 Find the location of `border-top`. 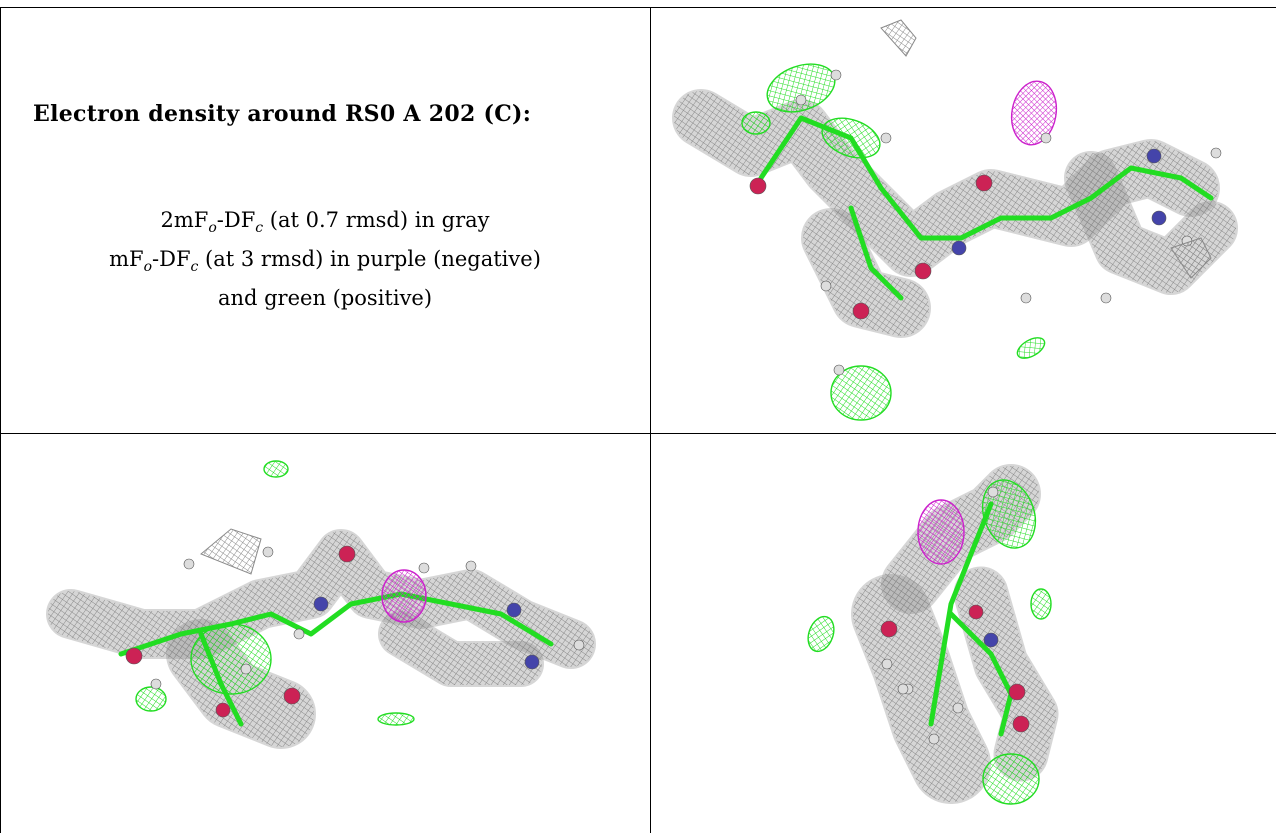

border-top is located at coordinates (638, 7).